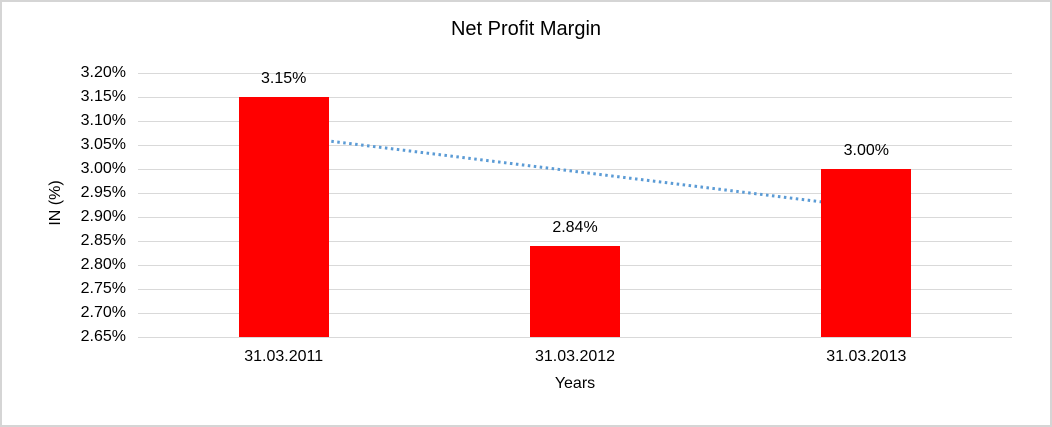  Describe the element at coordinates (103, 168) in the screenshot. I see `y-tick-label: 3.00%` at that location.